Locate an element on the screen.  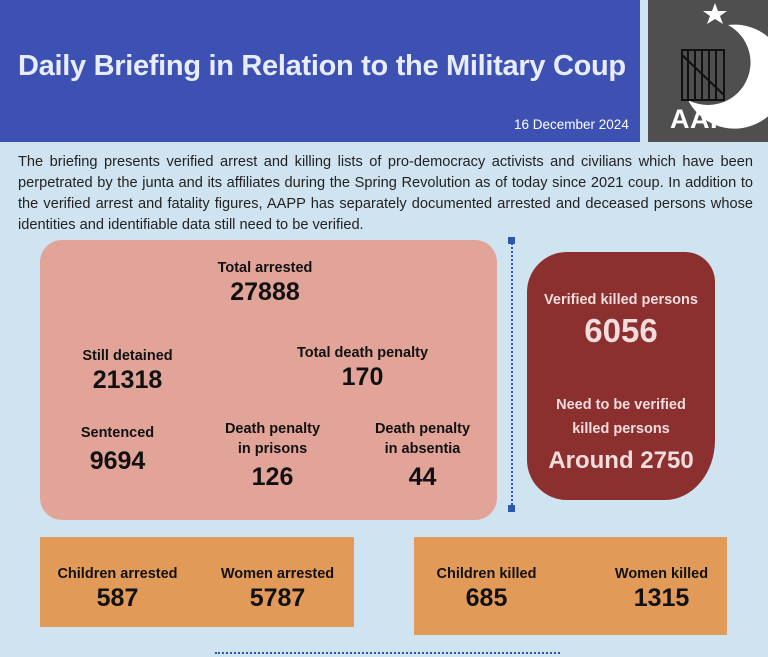
bottom-divider-line is located at coordinates (387, 653).